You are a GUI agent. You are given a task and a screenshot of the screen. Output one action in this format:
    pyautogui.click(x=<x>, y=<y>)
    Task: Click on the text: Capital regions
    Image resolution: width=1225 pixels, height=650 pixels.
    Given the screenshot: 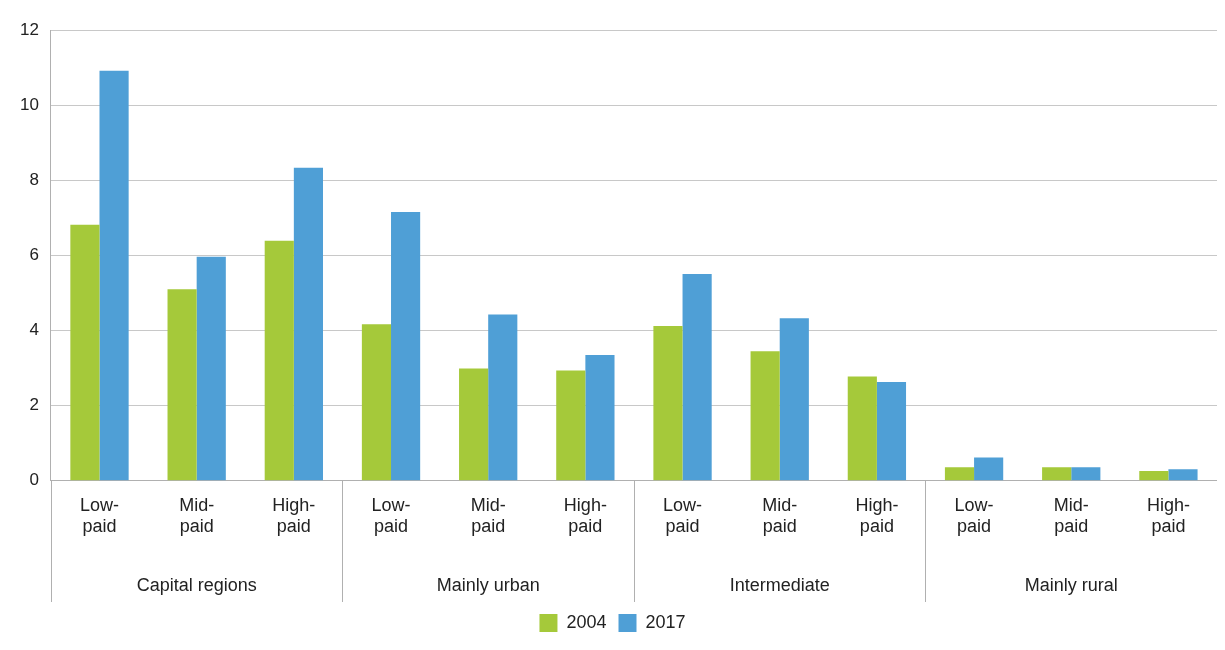 What is the action you would take?
    pyautogui.click(x=196, y=584)
    